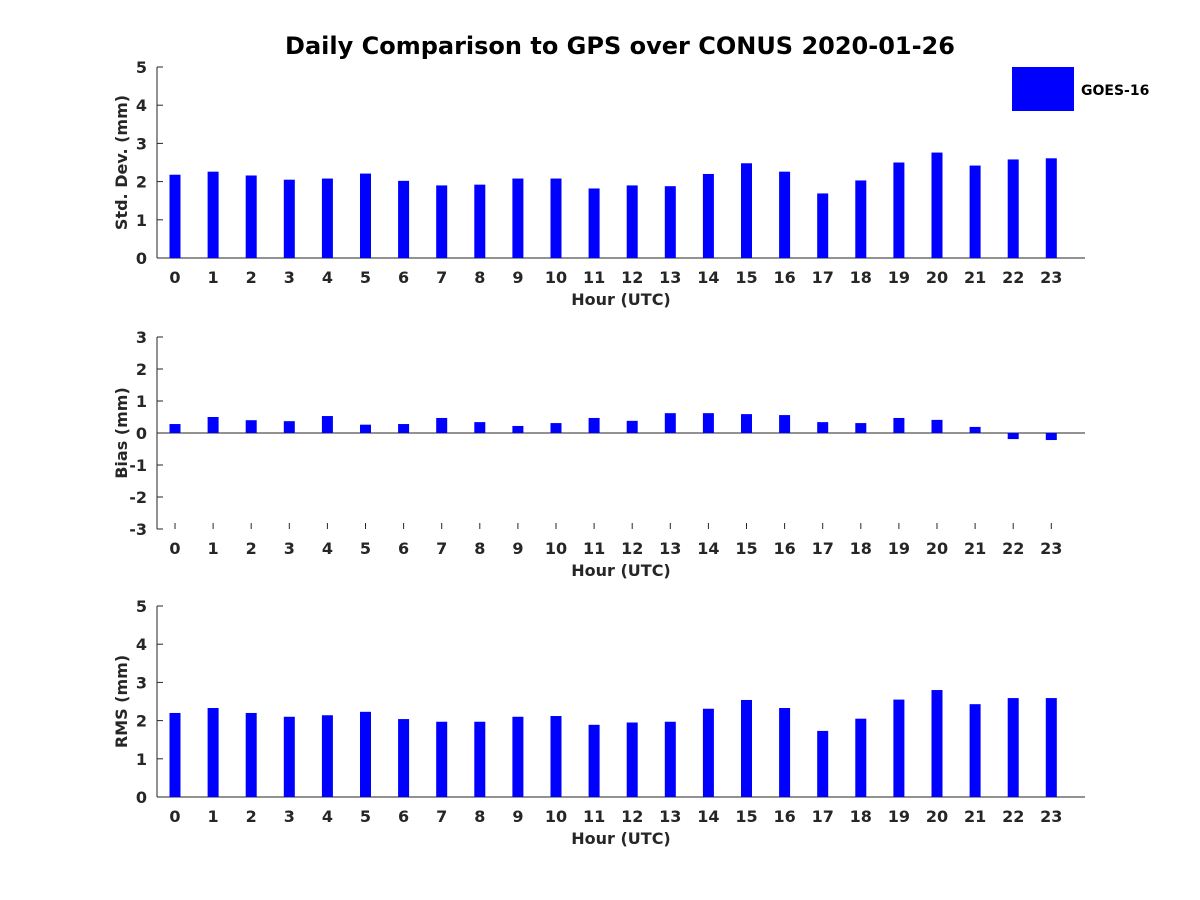  What do you see at coordinates (517, 277) in the screenshot?
I see `x-tick-label: 9` at bounding box center [517, 277].